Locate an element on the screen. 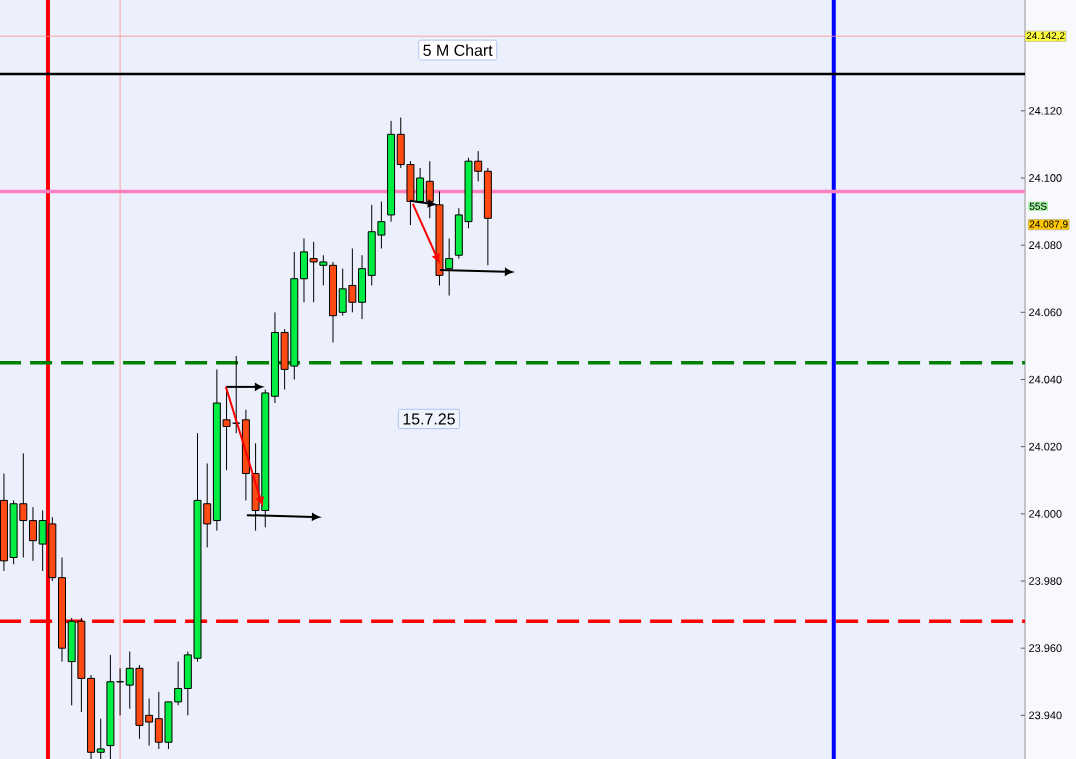  y-tick-label: 23.980 is located at coordinates (1045, 581).